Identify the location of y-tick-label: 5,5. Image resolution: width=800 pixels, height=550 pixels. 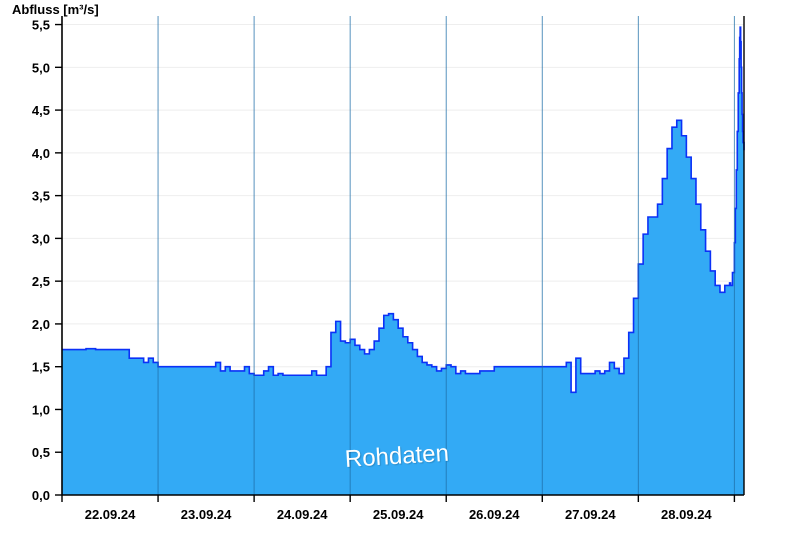
(41, 25).